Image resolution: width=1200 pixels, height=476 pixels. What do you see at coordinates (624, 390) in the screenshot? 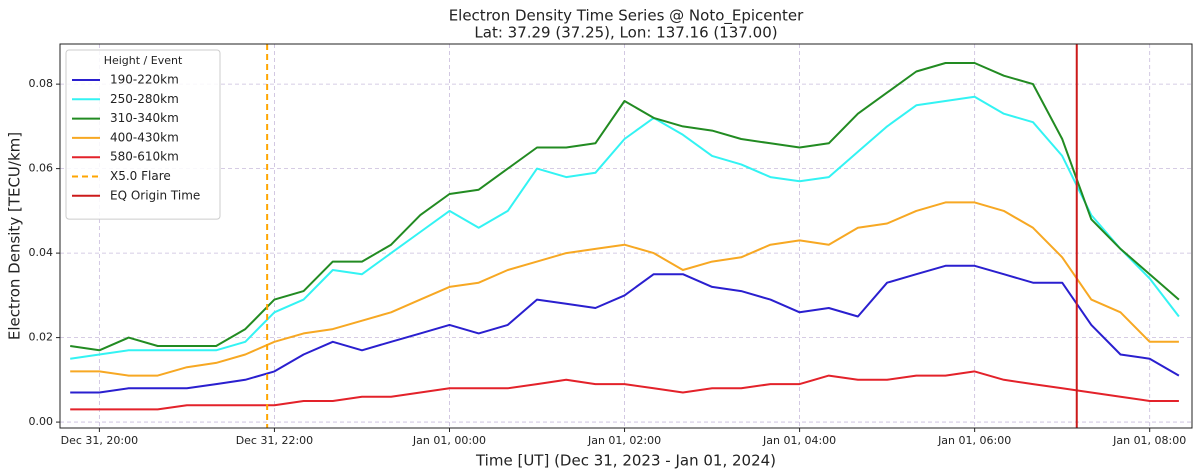
I see `series-line` at bounding box center [624, 390].